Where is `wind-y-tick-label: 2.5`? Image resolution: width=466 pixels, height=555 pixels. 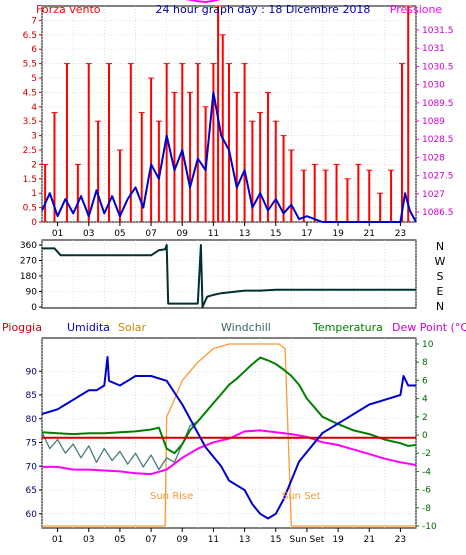 wind-y-tick-label: 2.5 is located at coordinates (30, 151).